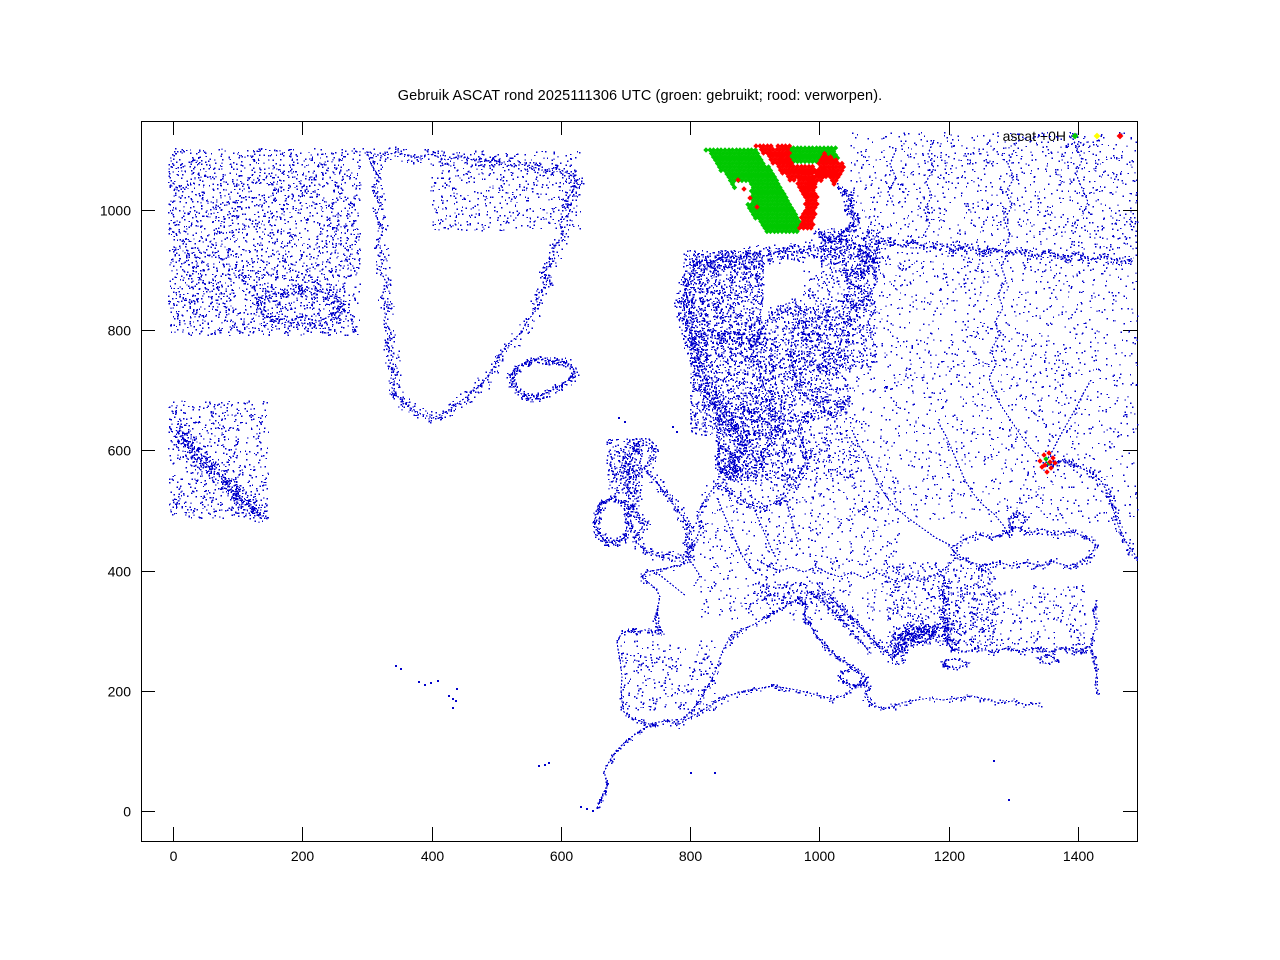 This screenshot has height=960, width=1280. I want to click on coastline-africa-med, so click(858, 704).